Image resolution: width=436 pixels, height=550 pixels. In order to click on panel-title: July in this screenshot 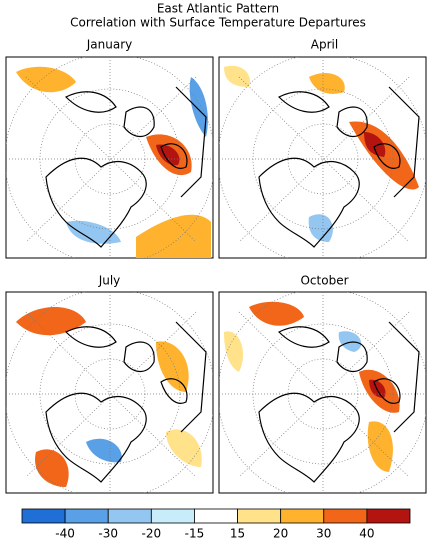, I will do `click(109, 281)`.